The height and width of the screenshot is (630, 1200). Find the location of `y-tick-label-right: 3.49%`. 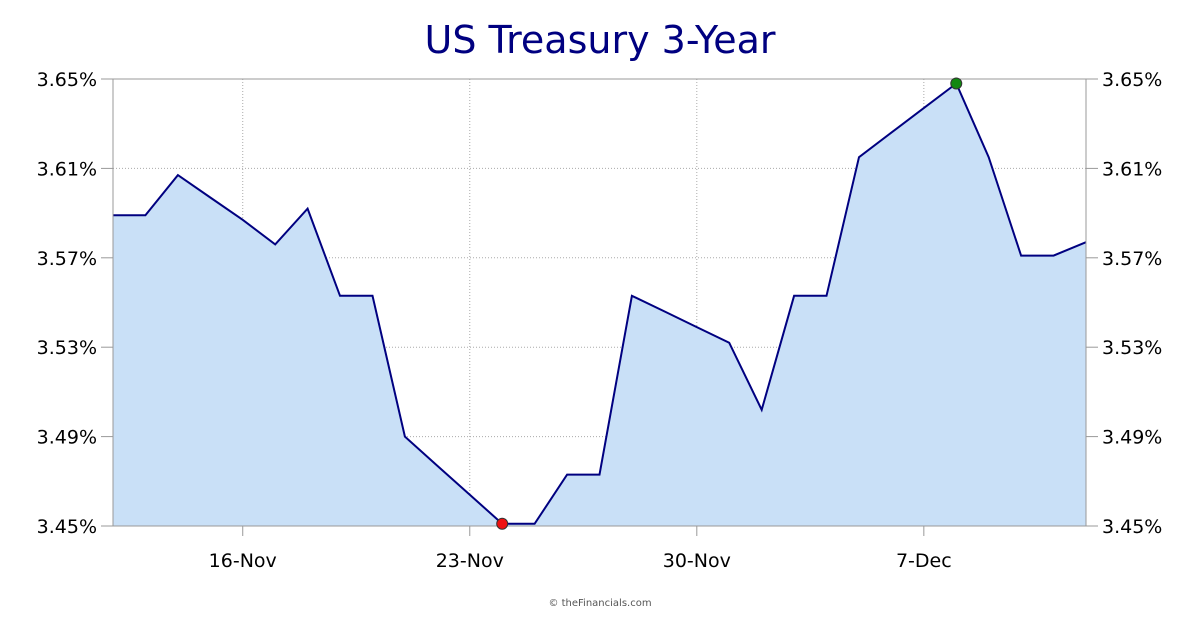

y-tick-label-right: 3.49% is located at coordinates (1132, 438).